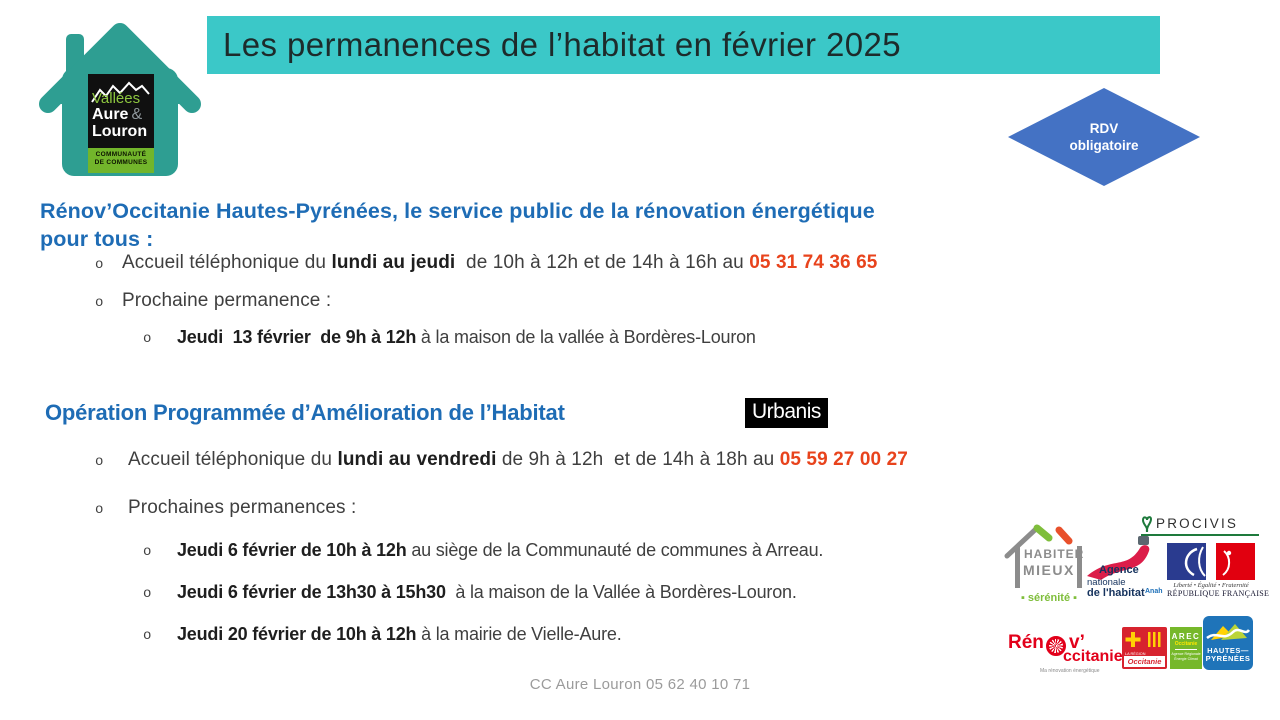 The height and width of the screenshot is (720, 1280). Describe the element at coordinates (1143, 639) in the screenshot. I see `occitan-cross-icon` at that location.